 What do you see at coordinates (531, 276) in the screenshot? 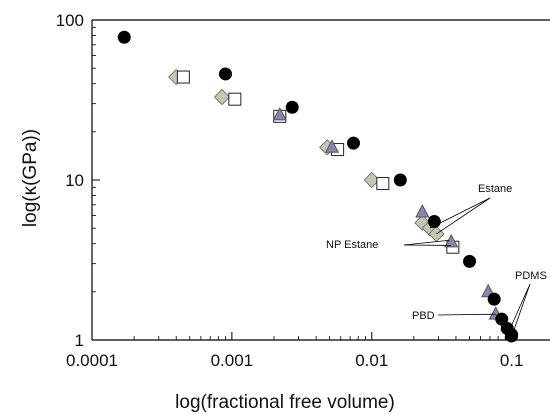
I see `annotation-label: PDMS` at bounding box center [531, 276].